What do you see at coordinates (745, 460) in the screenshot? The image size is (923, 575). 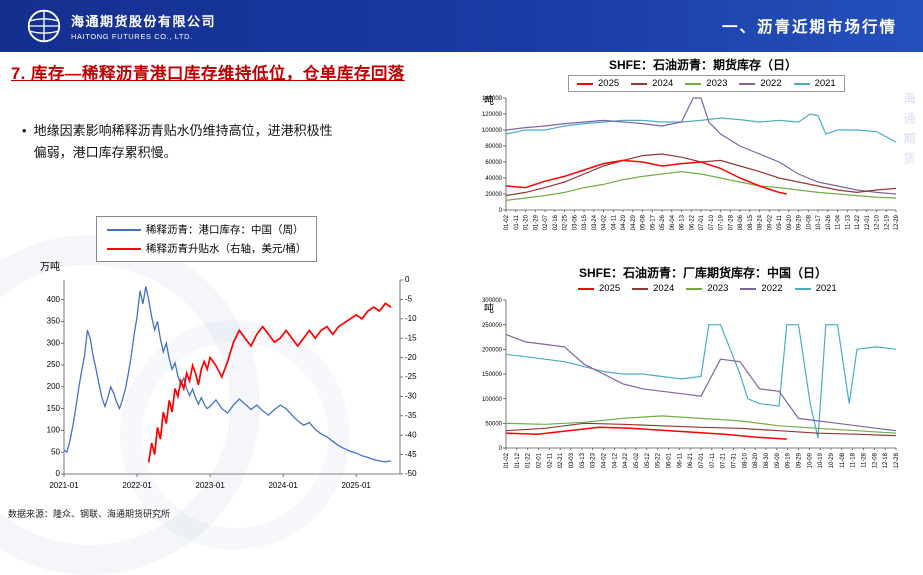 I see `x-tick-label: 08-10` at bounding box center [745, 460].